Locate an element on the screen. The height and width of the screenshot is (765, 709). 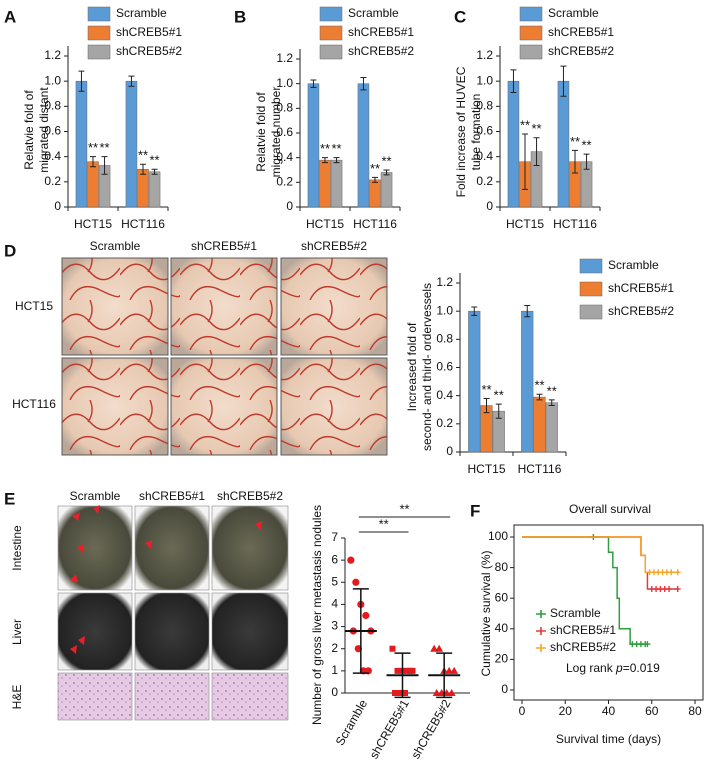
y-tick-label: 4 is located at coordinates (334, 604).